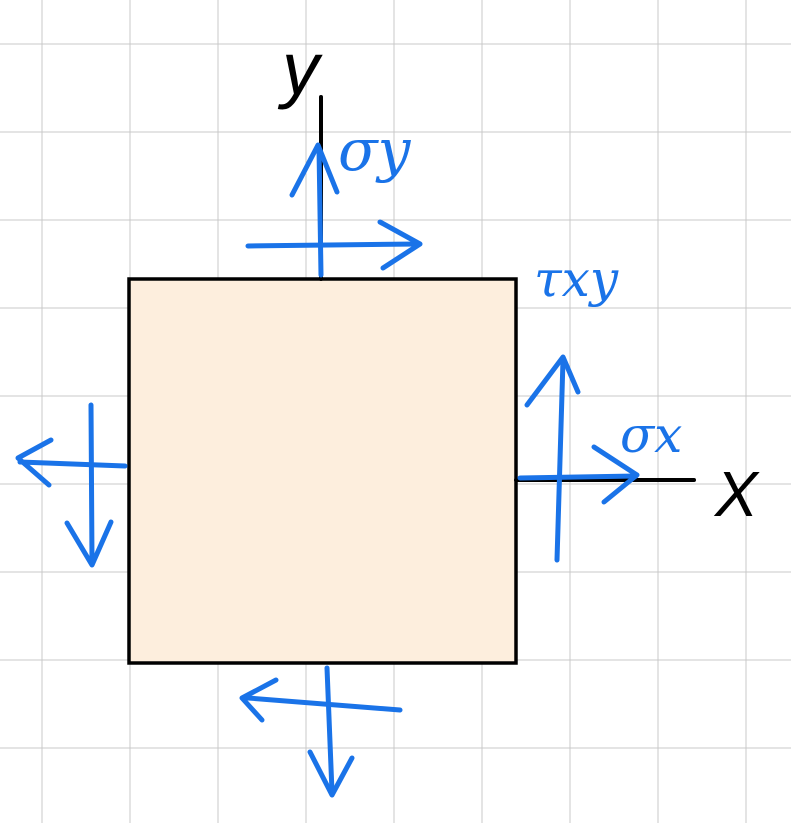 This screenshot has height=823, width=791. I want to click on left-normal-arrowhead, so click(34, 462).